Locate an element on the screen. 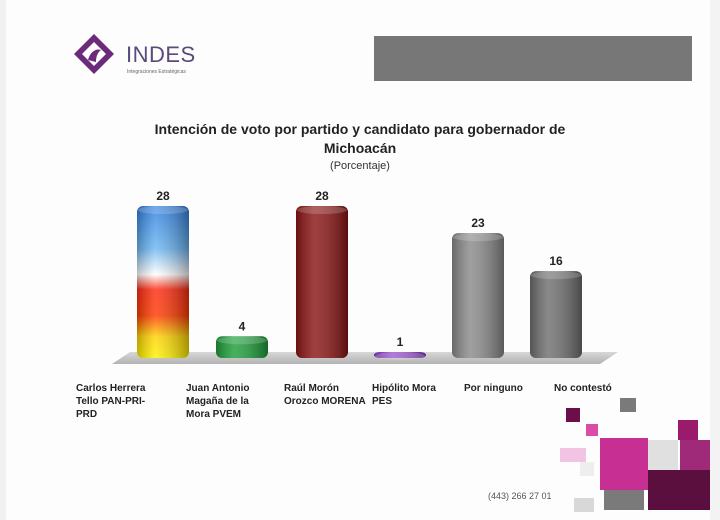 This screenshot has width=720, height=520. x-tick-label: Por ninguno is located at coordinates (493, 388).